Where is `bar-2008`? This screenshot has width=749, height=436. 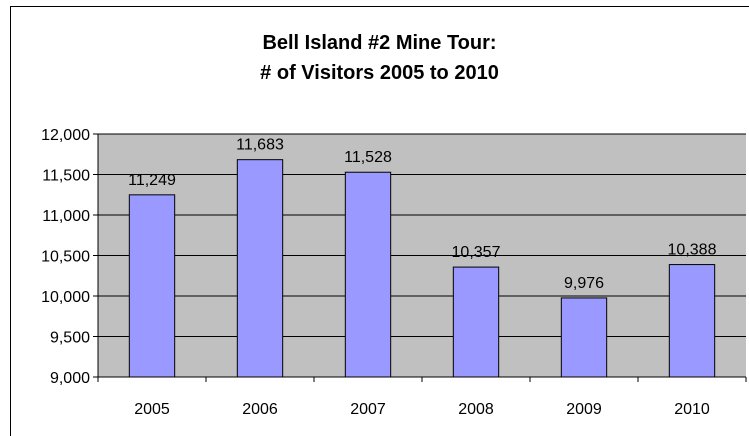 bar-2008 is located at coordinates (476, 322).